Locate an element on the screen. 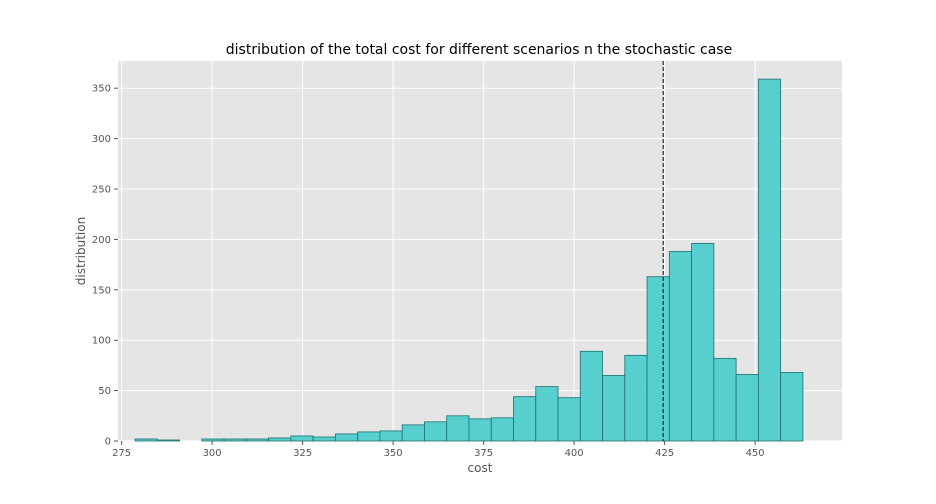 Image resolution: width=936 pixels, height=504 pixels. x-tick-label: 300 is located at coordinates (212, 453).